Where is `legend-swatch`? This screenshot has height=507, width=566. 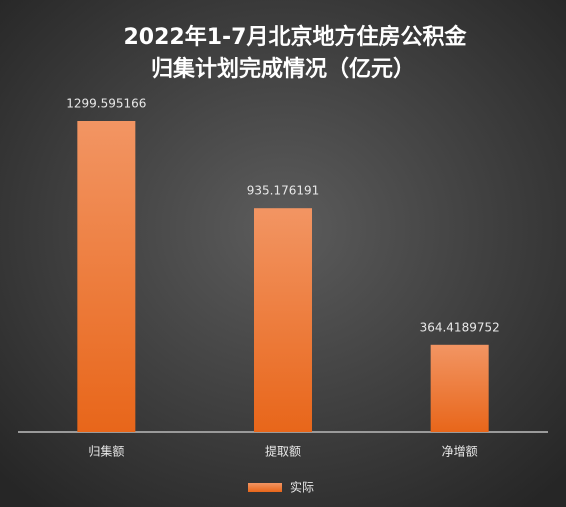 legend-swatch is located at coordinates (265, 487).